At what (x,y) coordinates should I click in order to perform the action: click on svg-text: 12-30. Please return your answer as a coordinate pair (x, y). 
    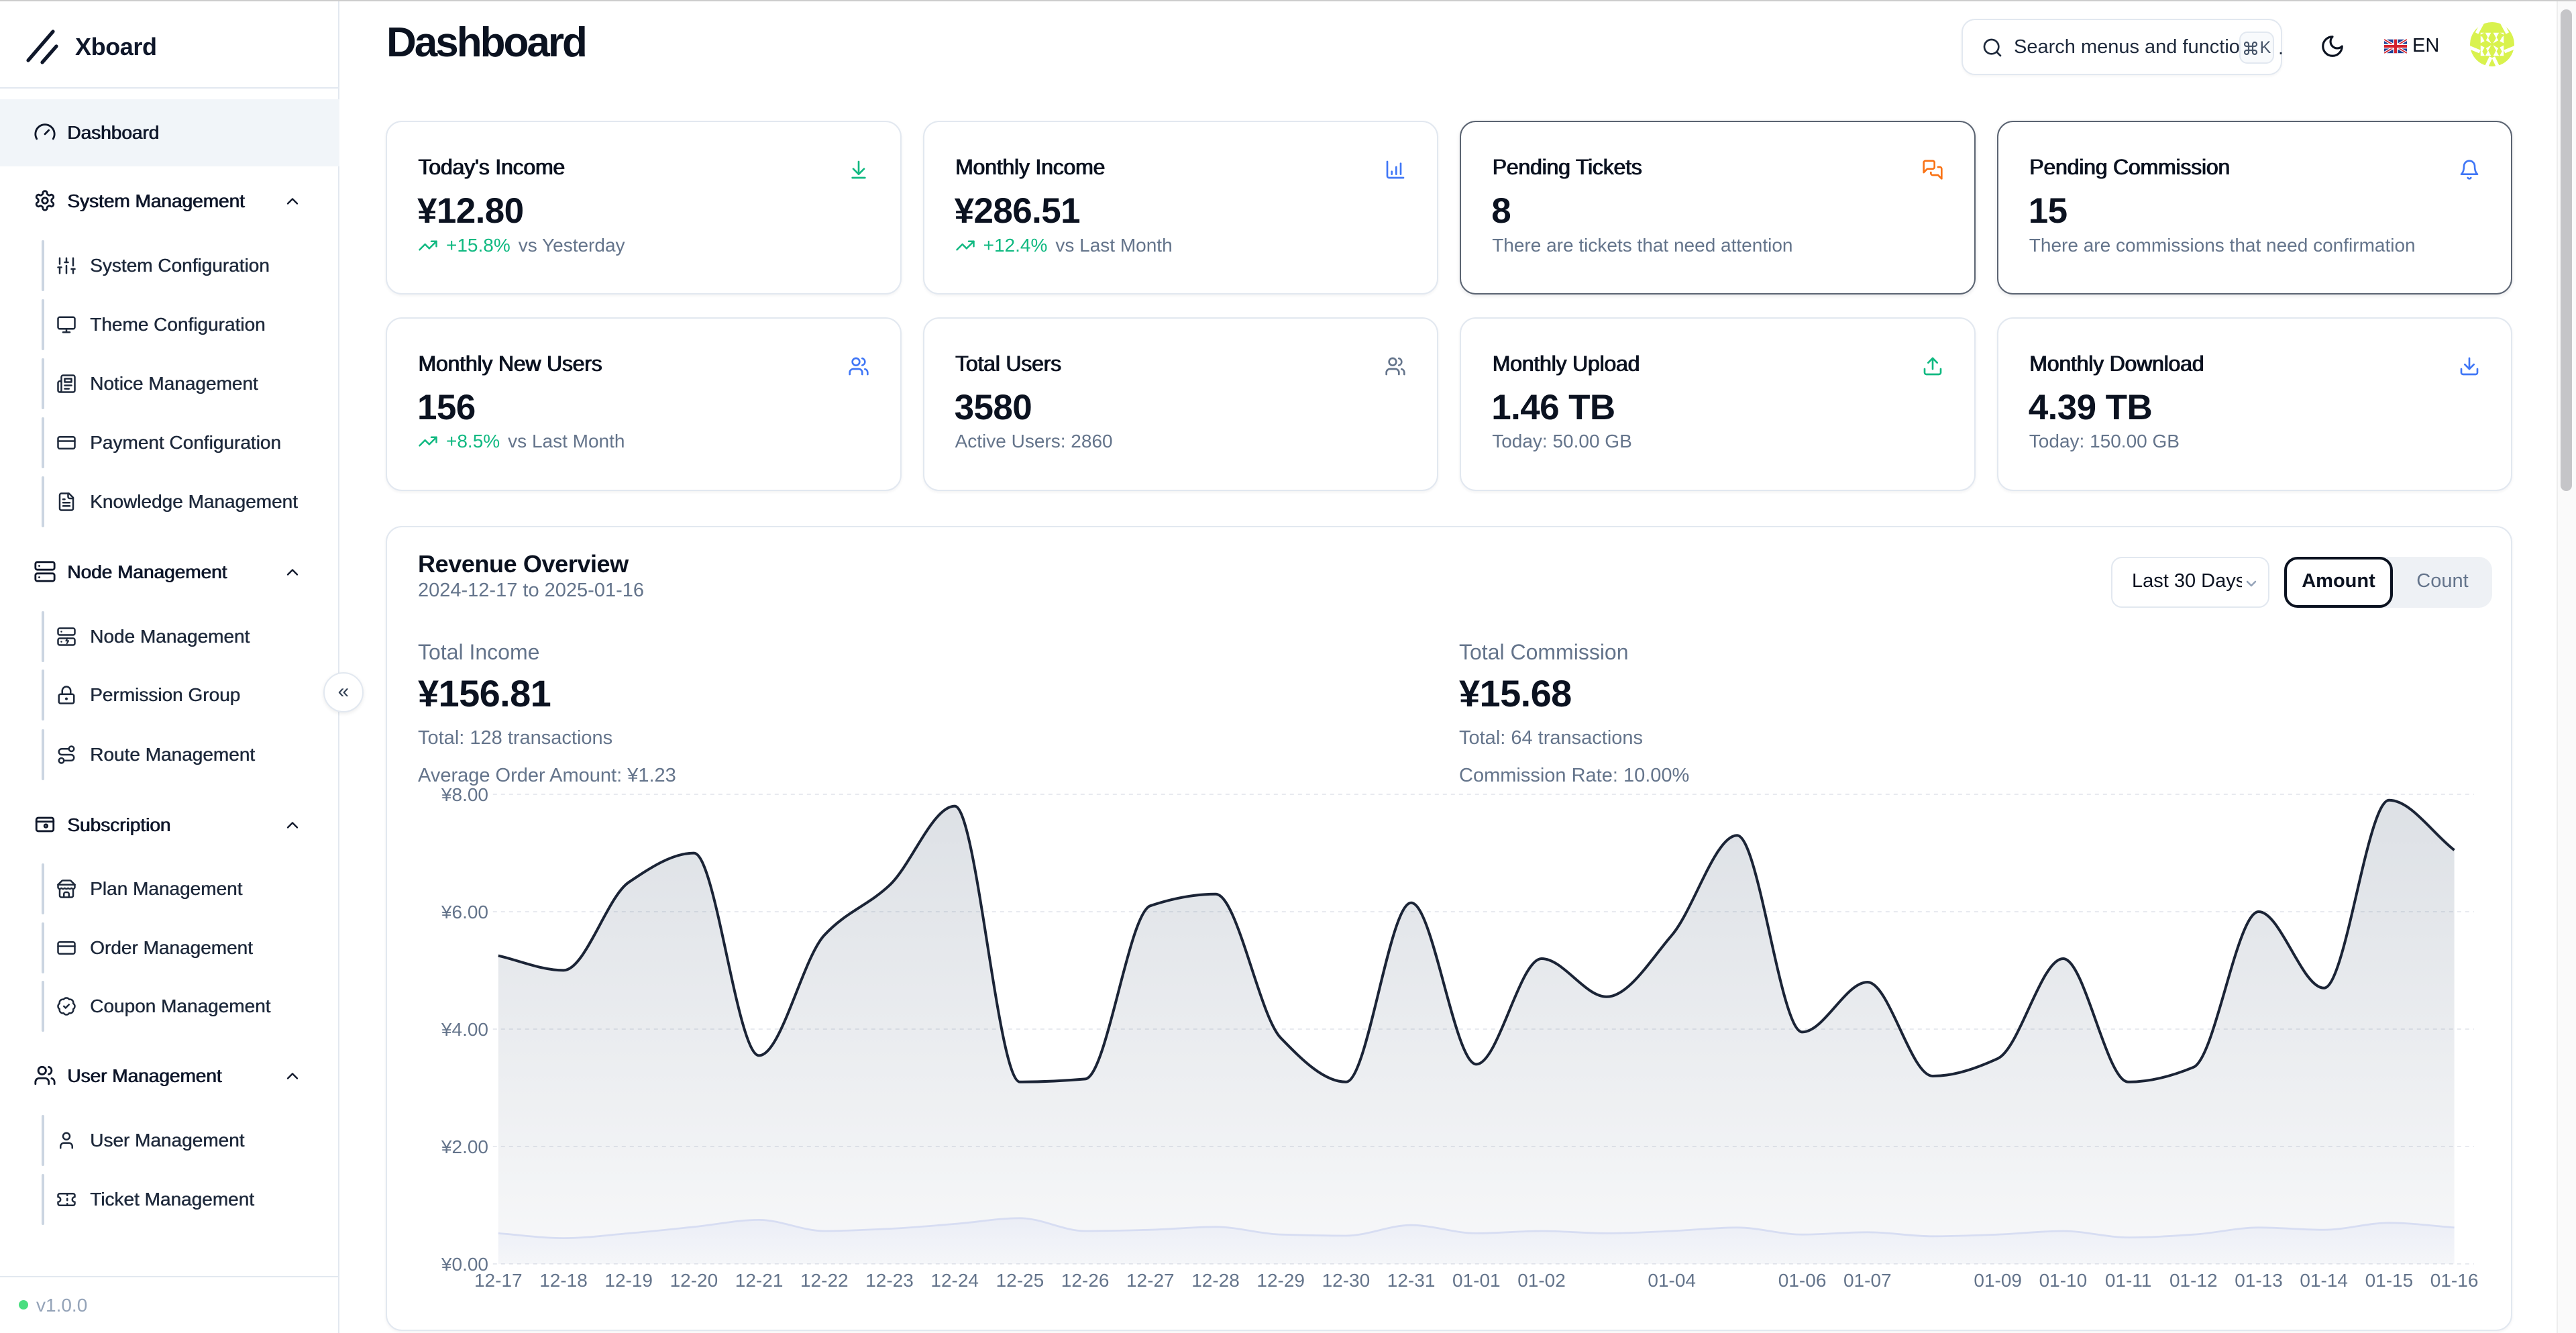
    Looking at the image, I should click on (1346, 1280).